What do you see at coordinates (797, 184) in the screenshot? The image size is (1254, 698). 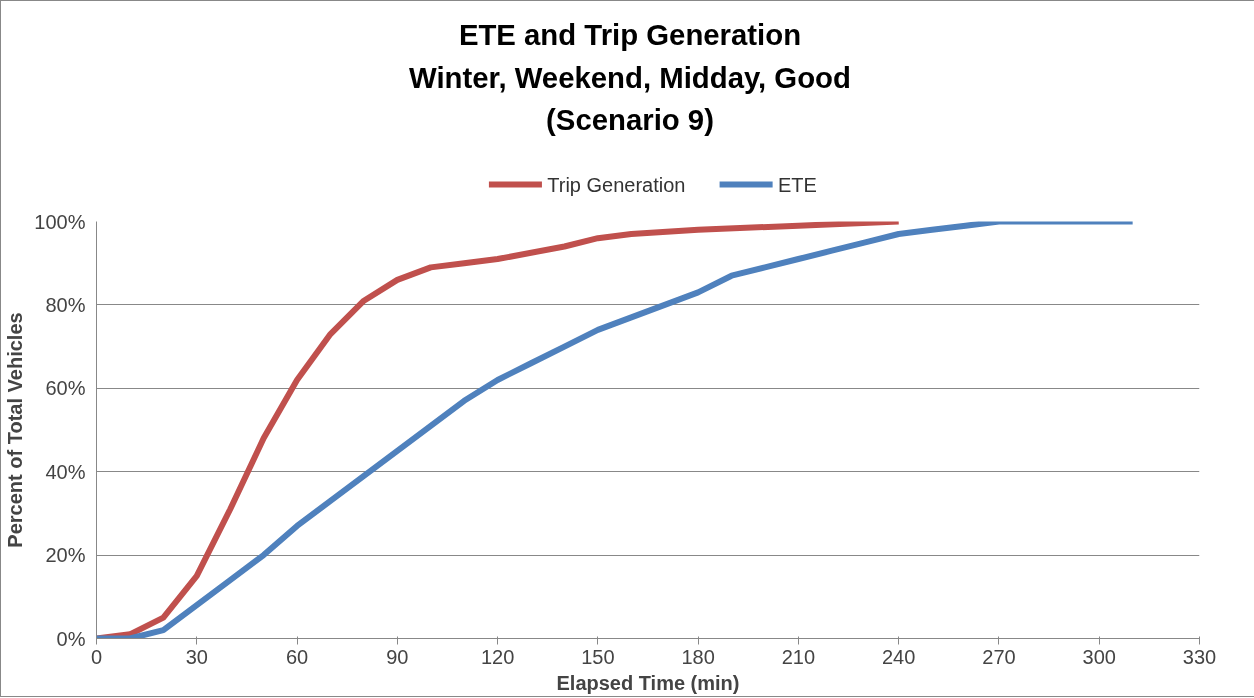 I see `legend-label: ETE` at bounding box center [797, 184].